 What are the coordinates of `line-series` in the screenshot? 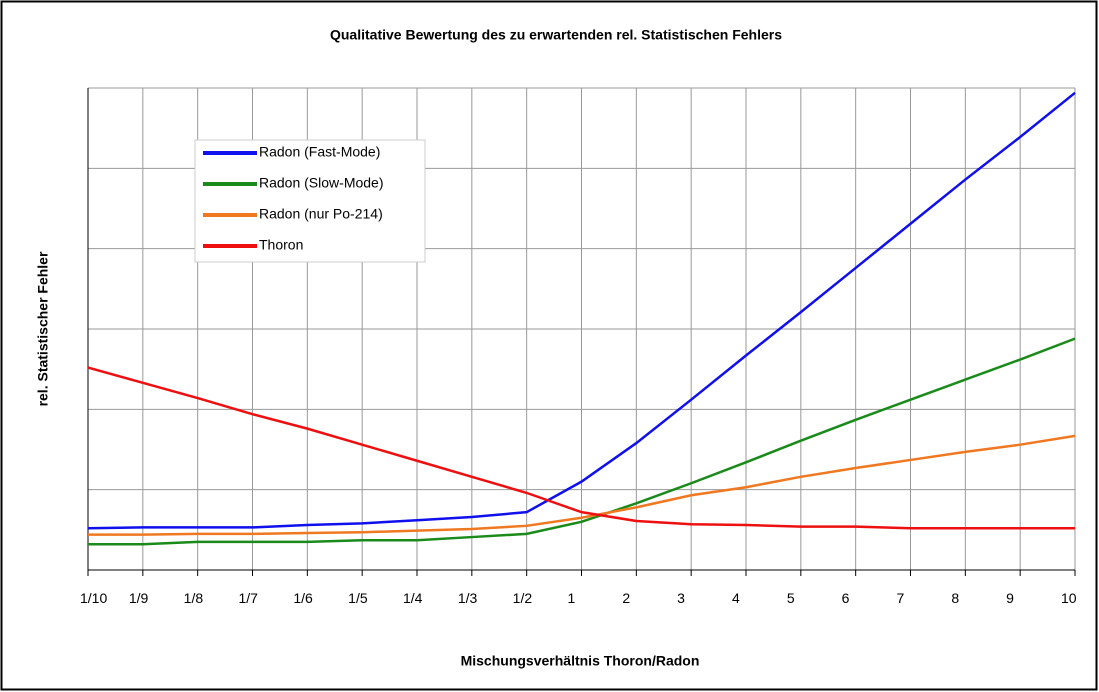 It's located at (582, 485).